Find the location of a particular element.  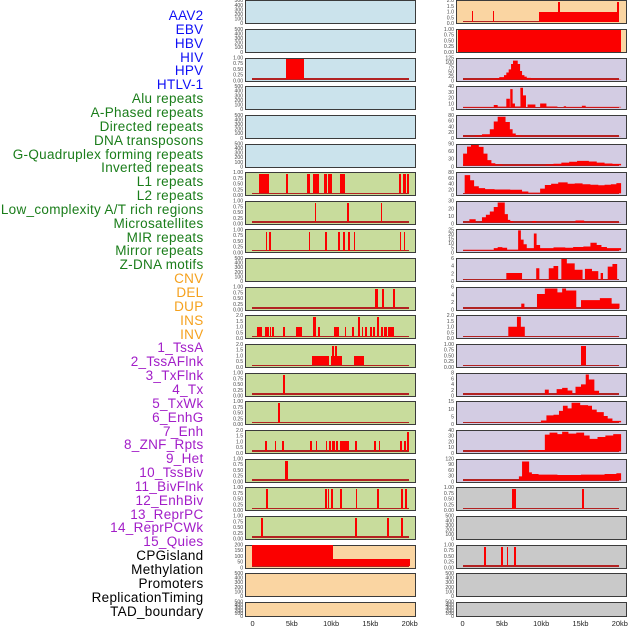

svg-text: 50 is located at coordinates (240, 563).